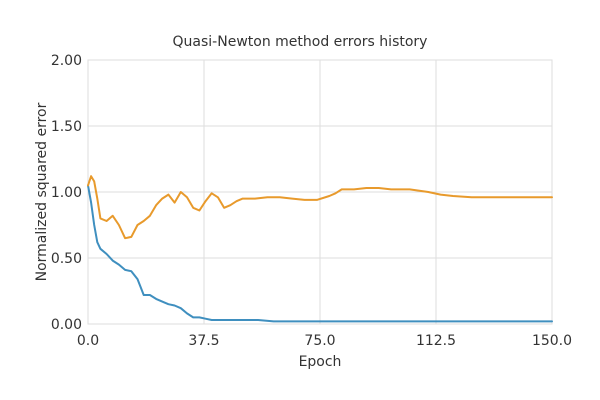 This screenshot has height=400, width=600. What do you see at coordinates (66, 127) in the screenshot?
I see `y-tick-label: 1.50` at bounding box center [66, 127].